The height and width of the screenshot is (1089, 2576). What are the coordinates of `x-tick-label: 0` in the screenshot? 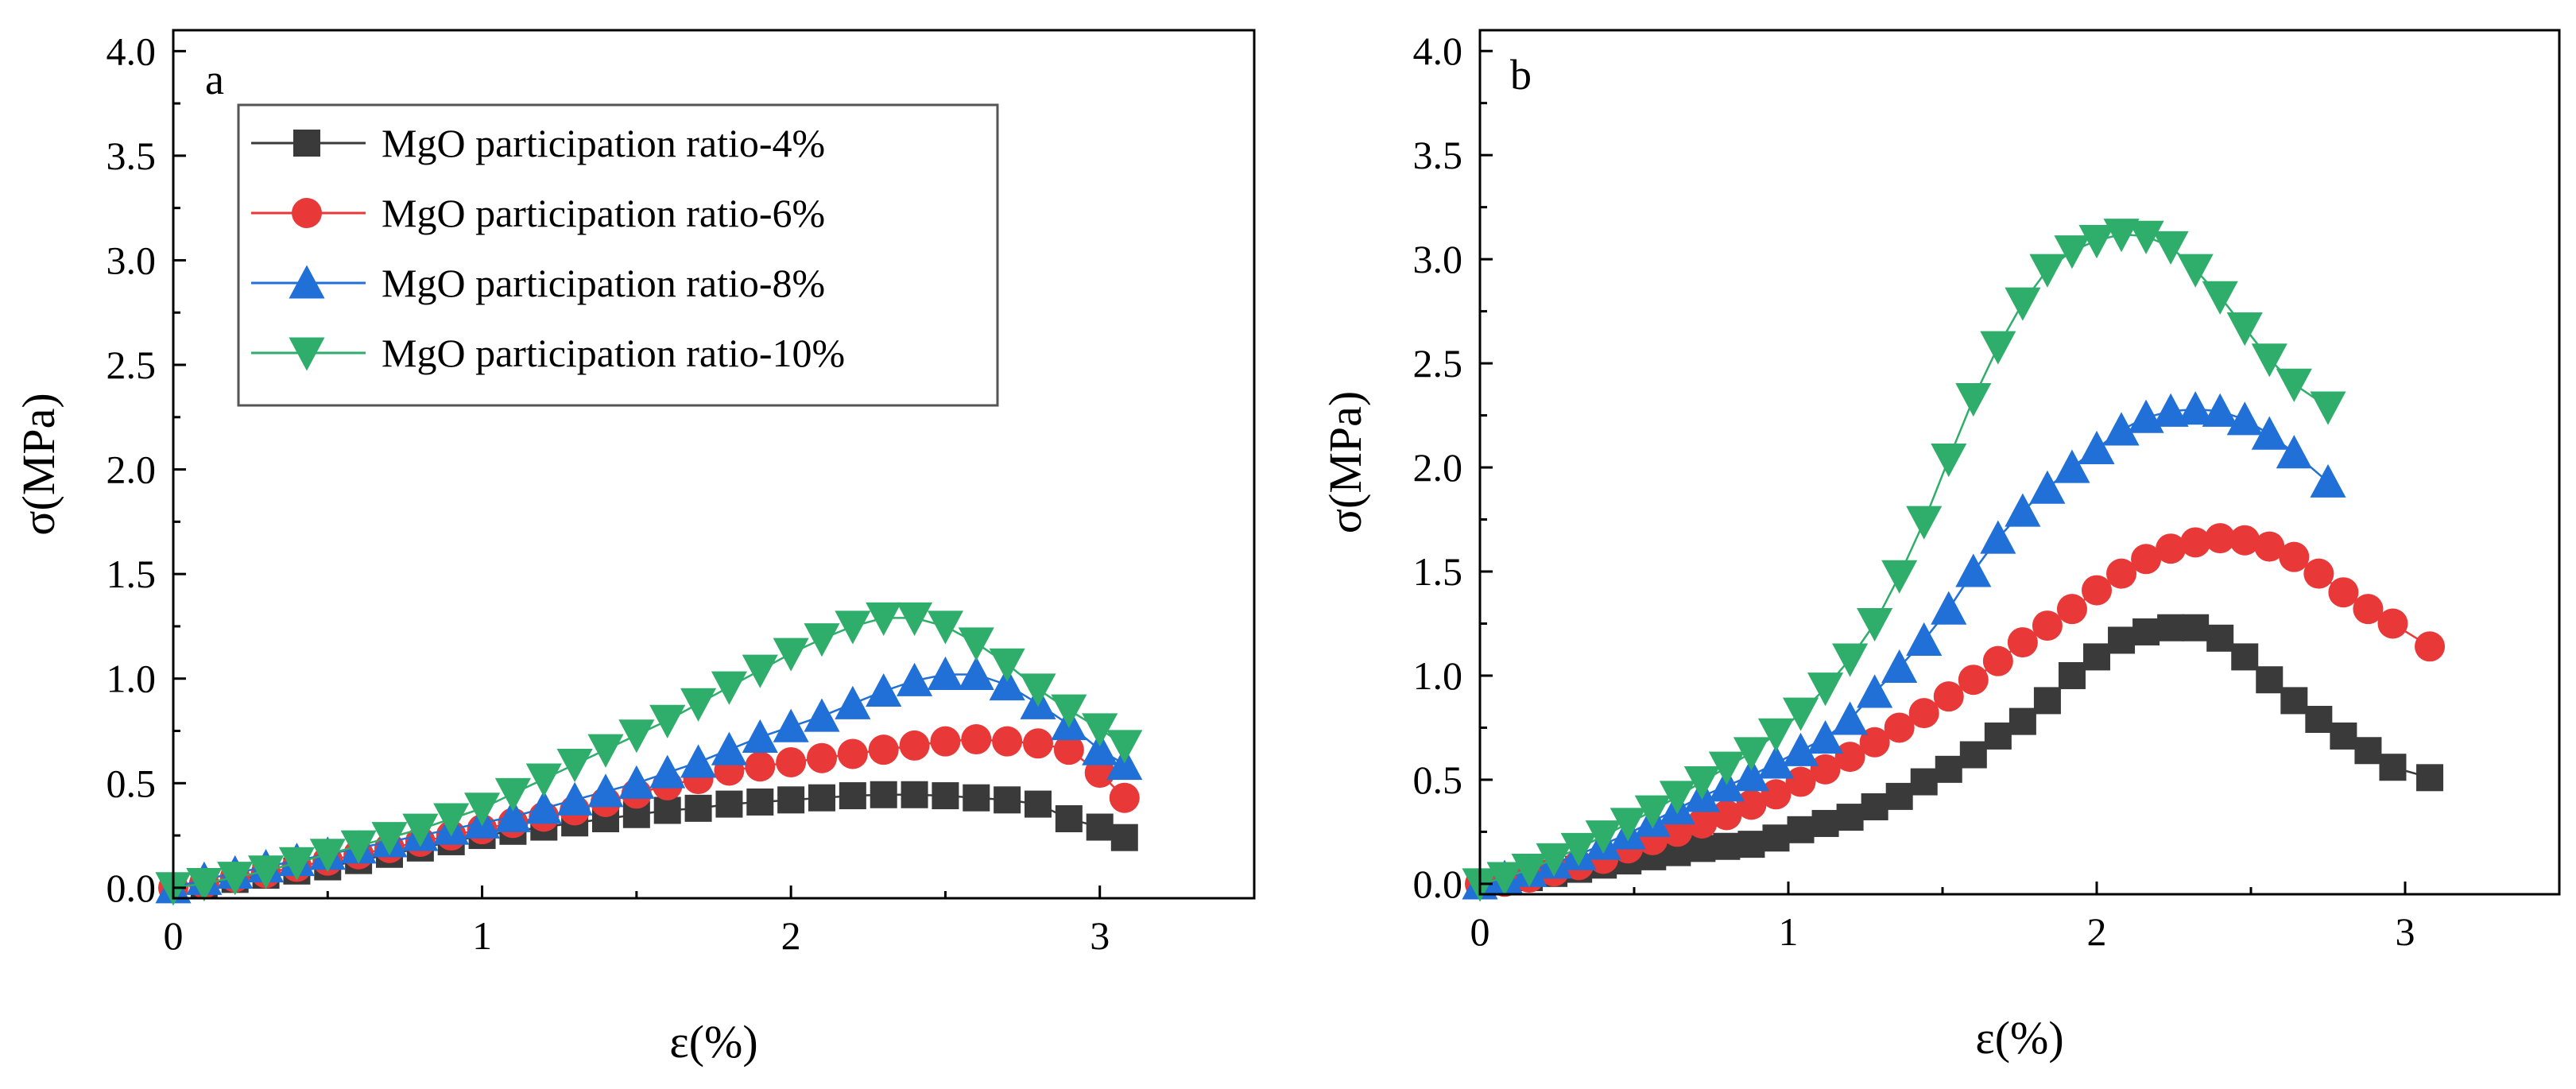 It's located at (1480, 931).